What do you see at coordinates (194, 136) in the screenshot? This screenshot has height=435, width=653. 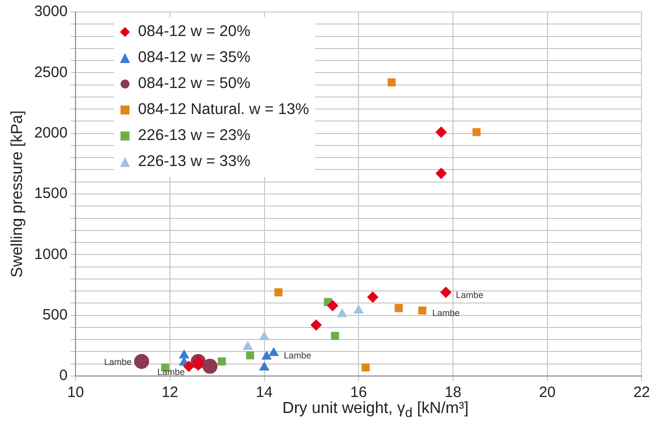 I see `legend-label: 226-13 w = 23%` at bounding box center [194, 136].